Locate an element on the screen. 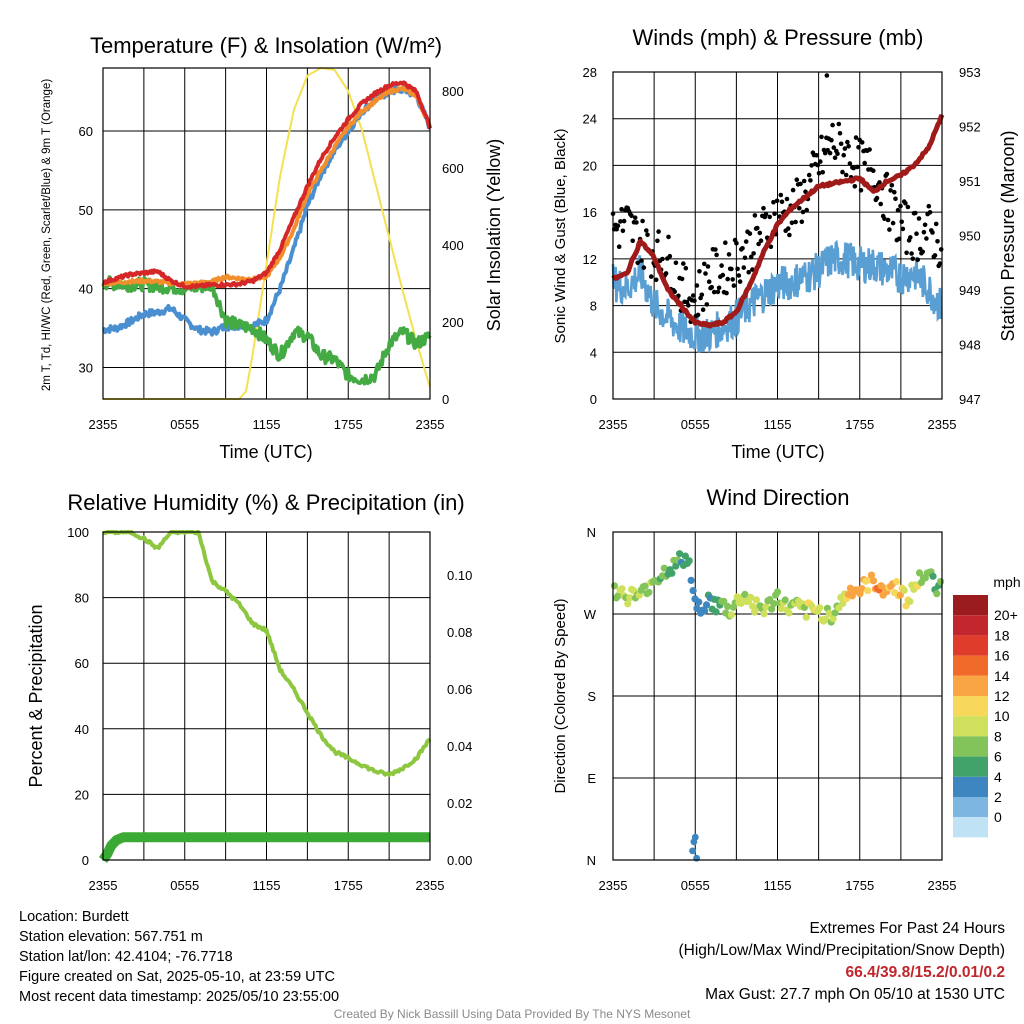 This screenshot has width=1024, height=1024. legend-label: 6 is located at coordinates (998, 757).